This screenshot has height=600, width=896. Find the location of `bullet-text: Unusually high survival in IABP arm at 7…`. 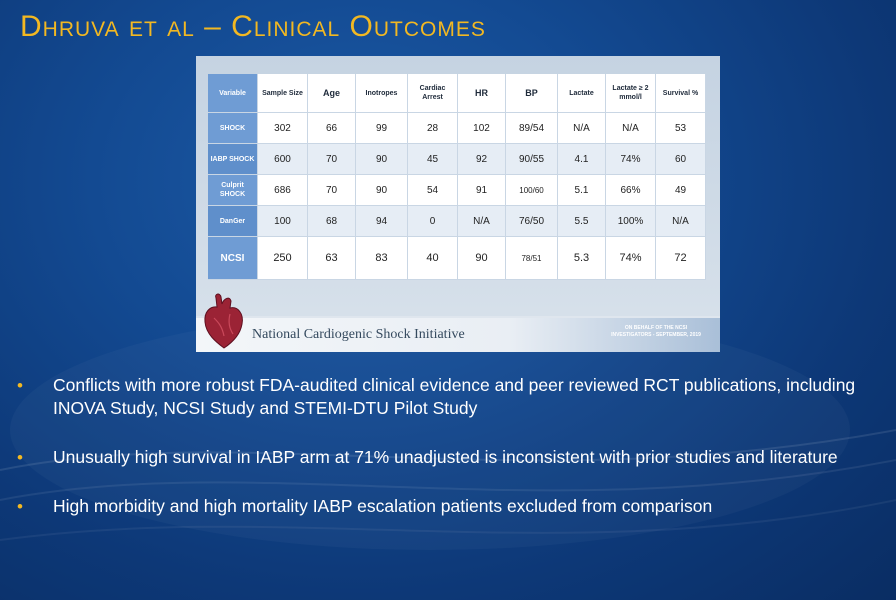

bullet-text: Unusually high survival in IABP arm at 7… is located at coordinates (445, 457).